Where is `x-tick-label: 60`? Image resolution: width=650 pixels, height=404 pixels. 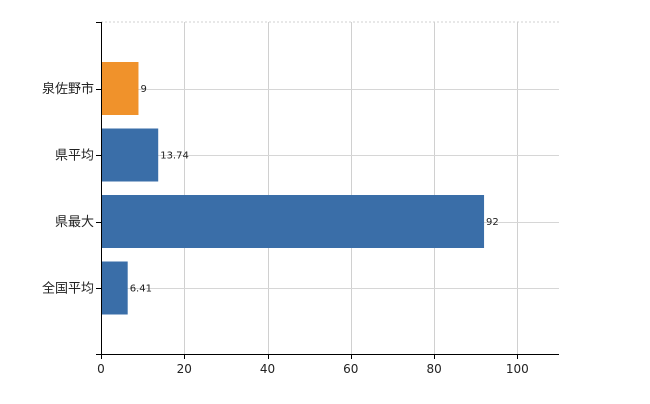
x-tick-label: 60 is located at coordinates (350, 369).